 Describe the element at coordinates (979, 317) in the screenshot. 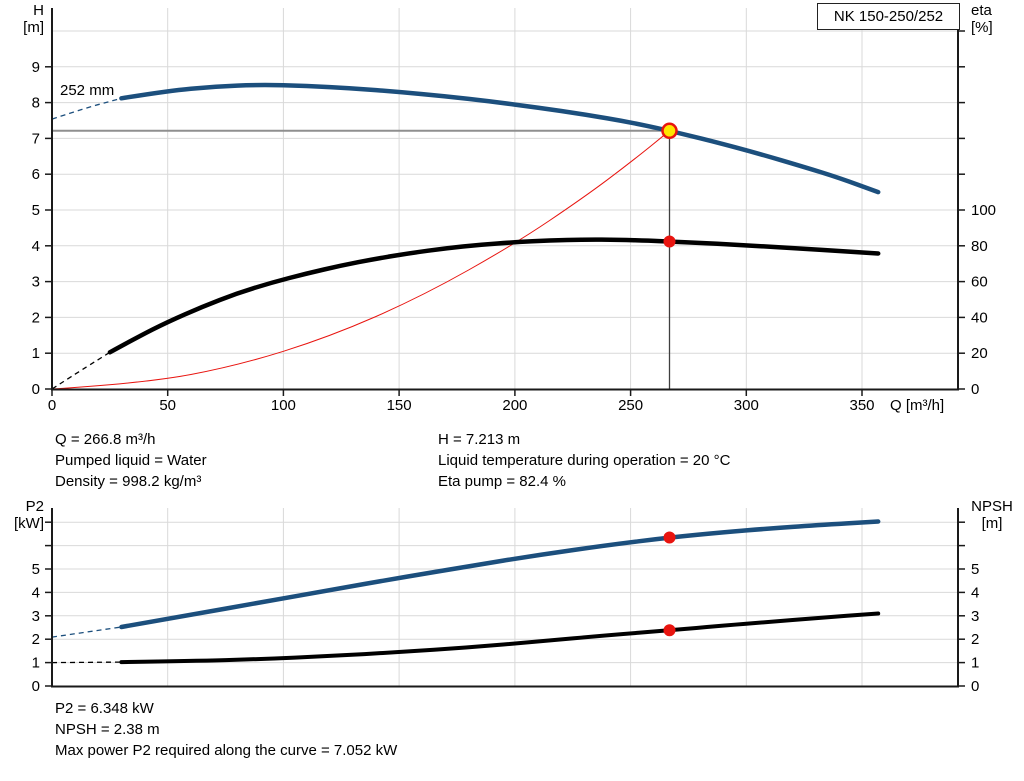

I see `eta-tick-label: 40` at that location.